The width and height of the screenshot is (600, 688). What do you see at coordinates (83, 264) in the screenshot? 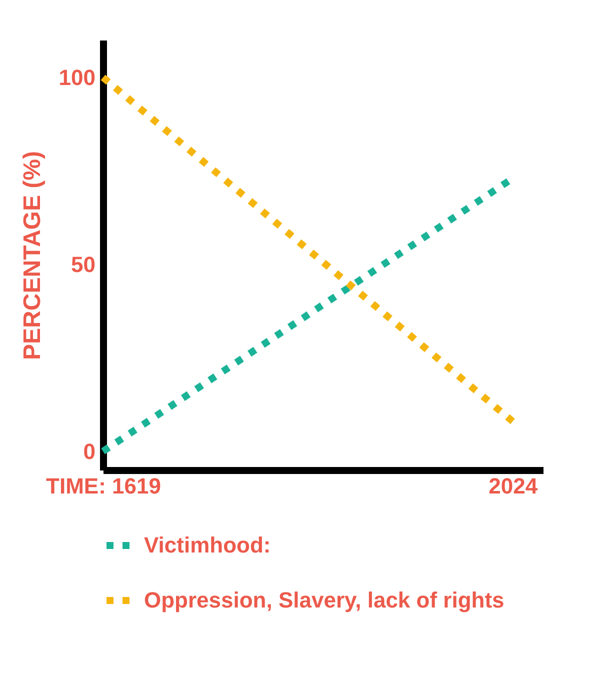
I see `y-tick-label: 50` at bounding box center [83, 264].